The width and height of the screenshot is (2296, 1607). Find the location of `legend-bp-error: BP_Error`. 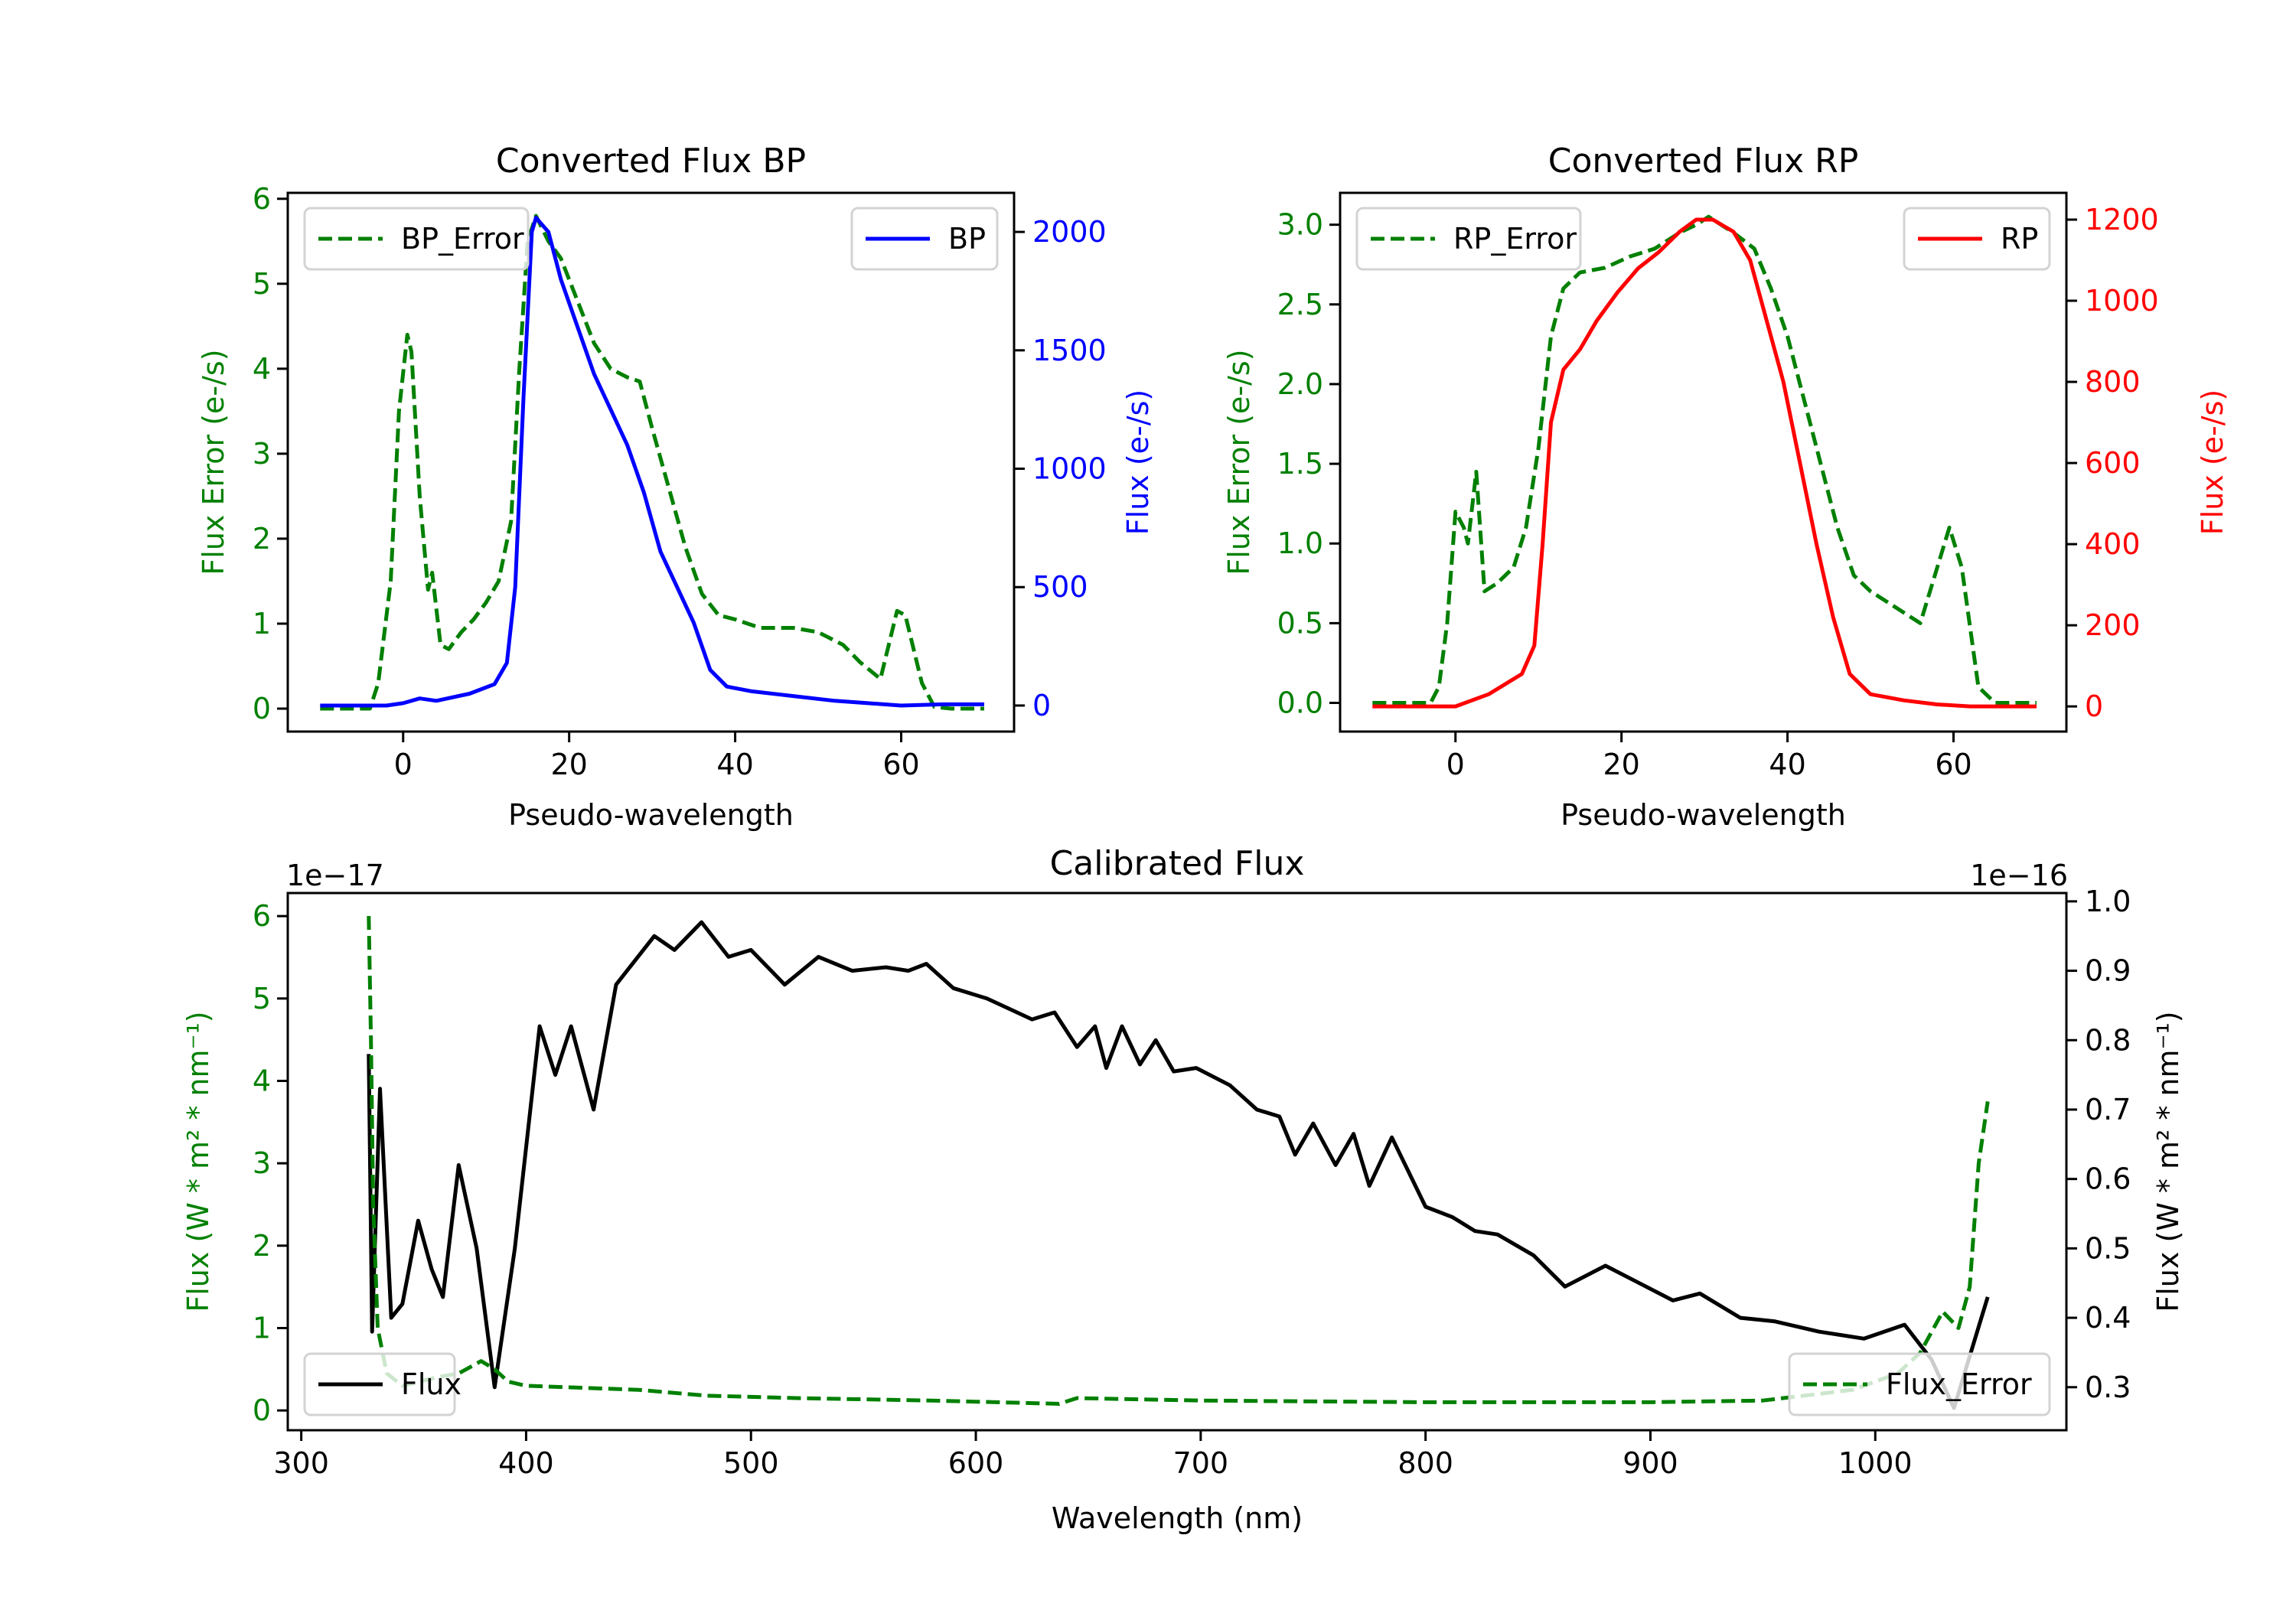

legend-bp-error: BP_Error is located at coordinates (416, 239).